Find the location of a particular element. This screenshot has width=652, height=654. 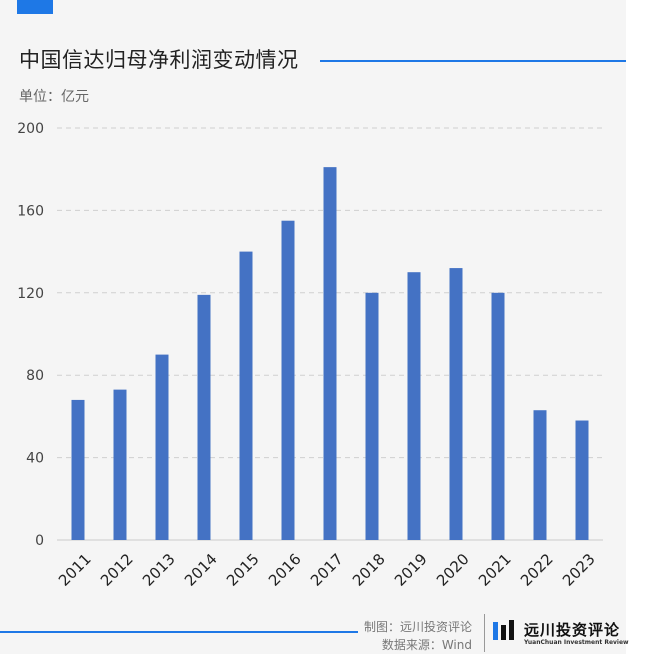

x-tick-label: 2018 is located at coordinates (369, 570).